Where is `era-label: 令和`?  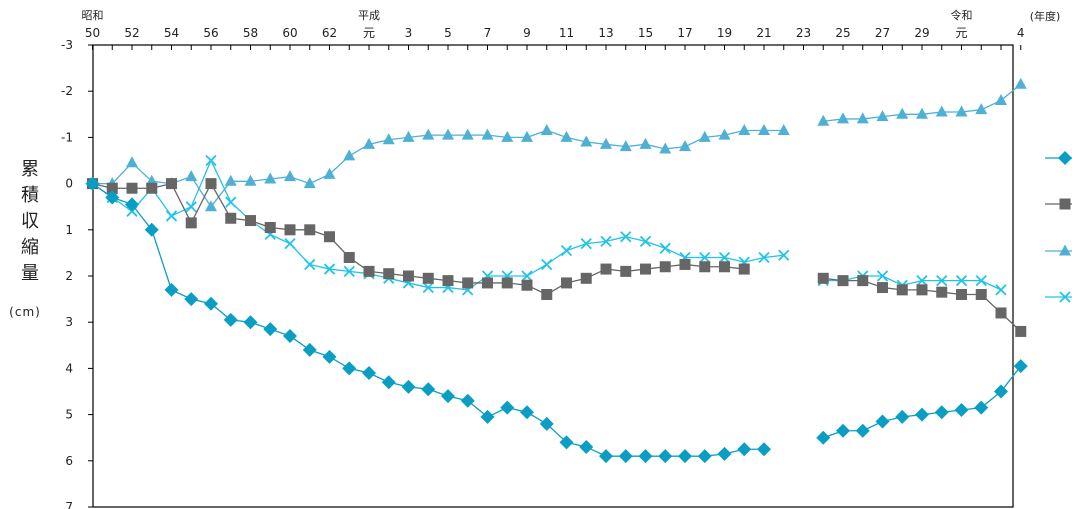
era-label: 令和 is located at coordinates (962, 15).